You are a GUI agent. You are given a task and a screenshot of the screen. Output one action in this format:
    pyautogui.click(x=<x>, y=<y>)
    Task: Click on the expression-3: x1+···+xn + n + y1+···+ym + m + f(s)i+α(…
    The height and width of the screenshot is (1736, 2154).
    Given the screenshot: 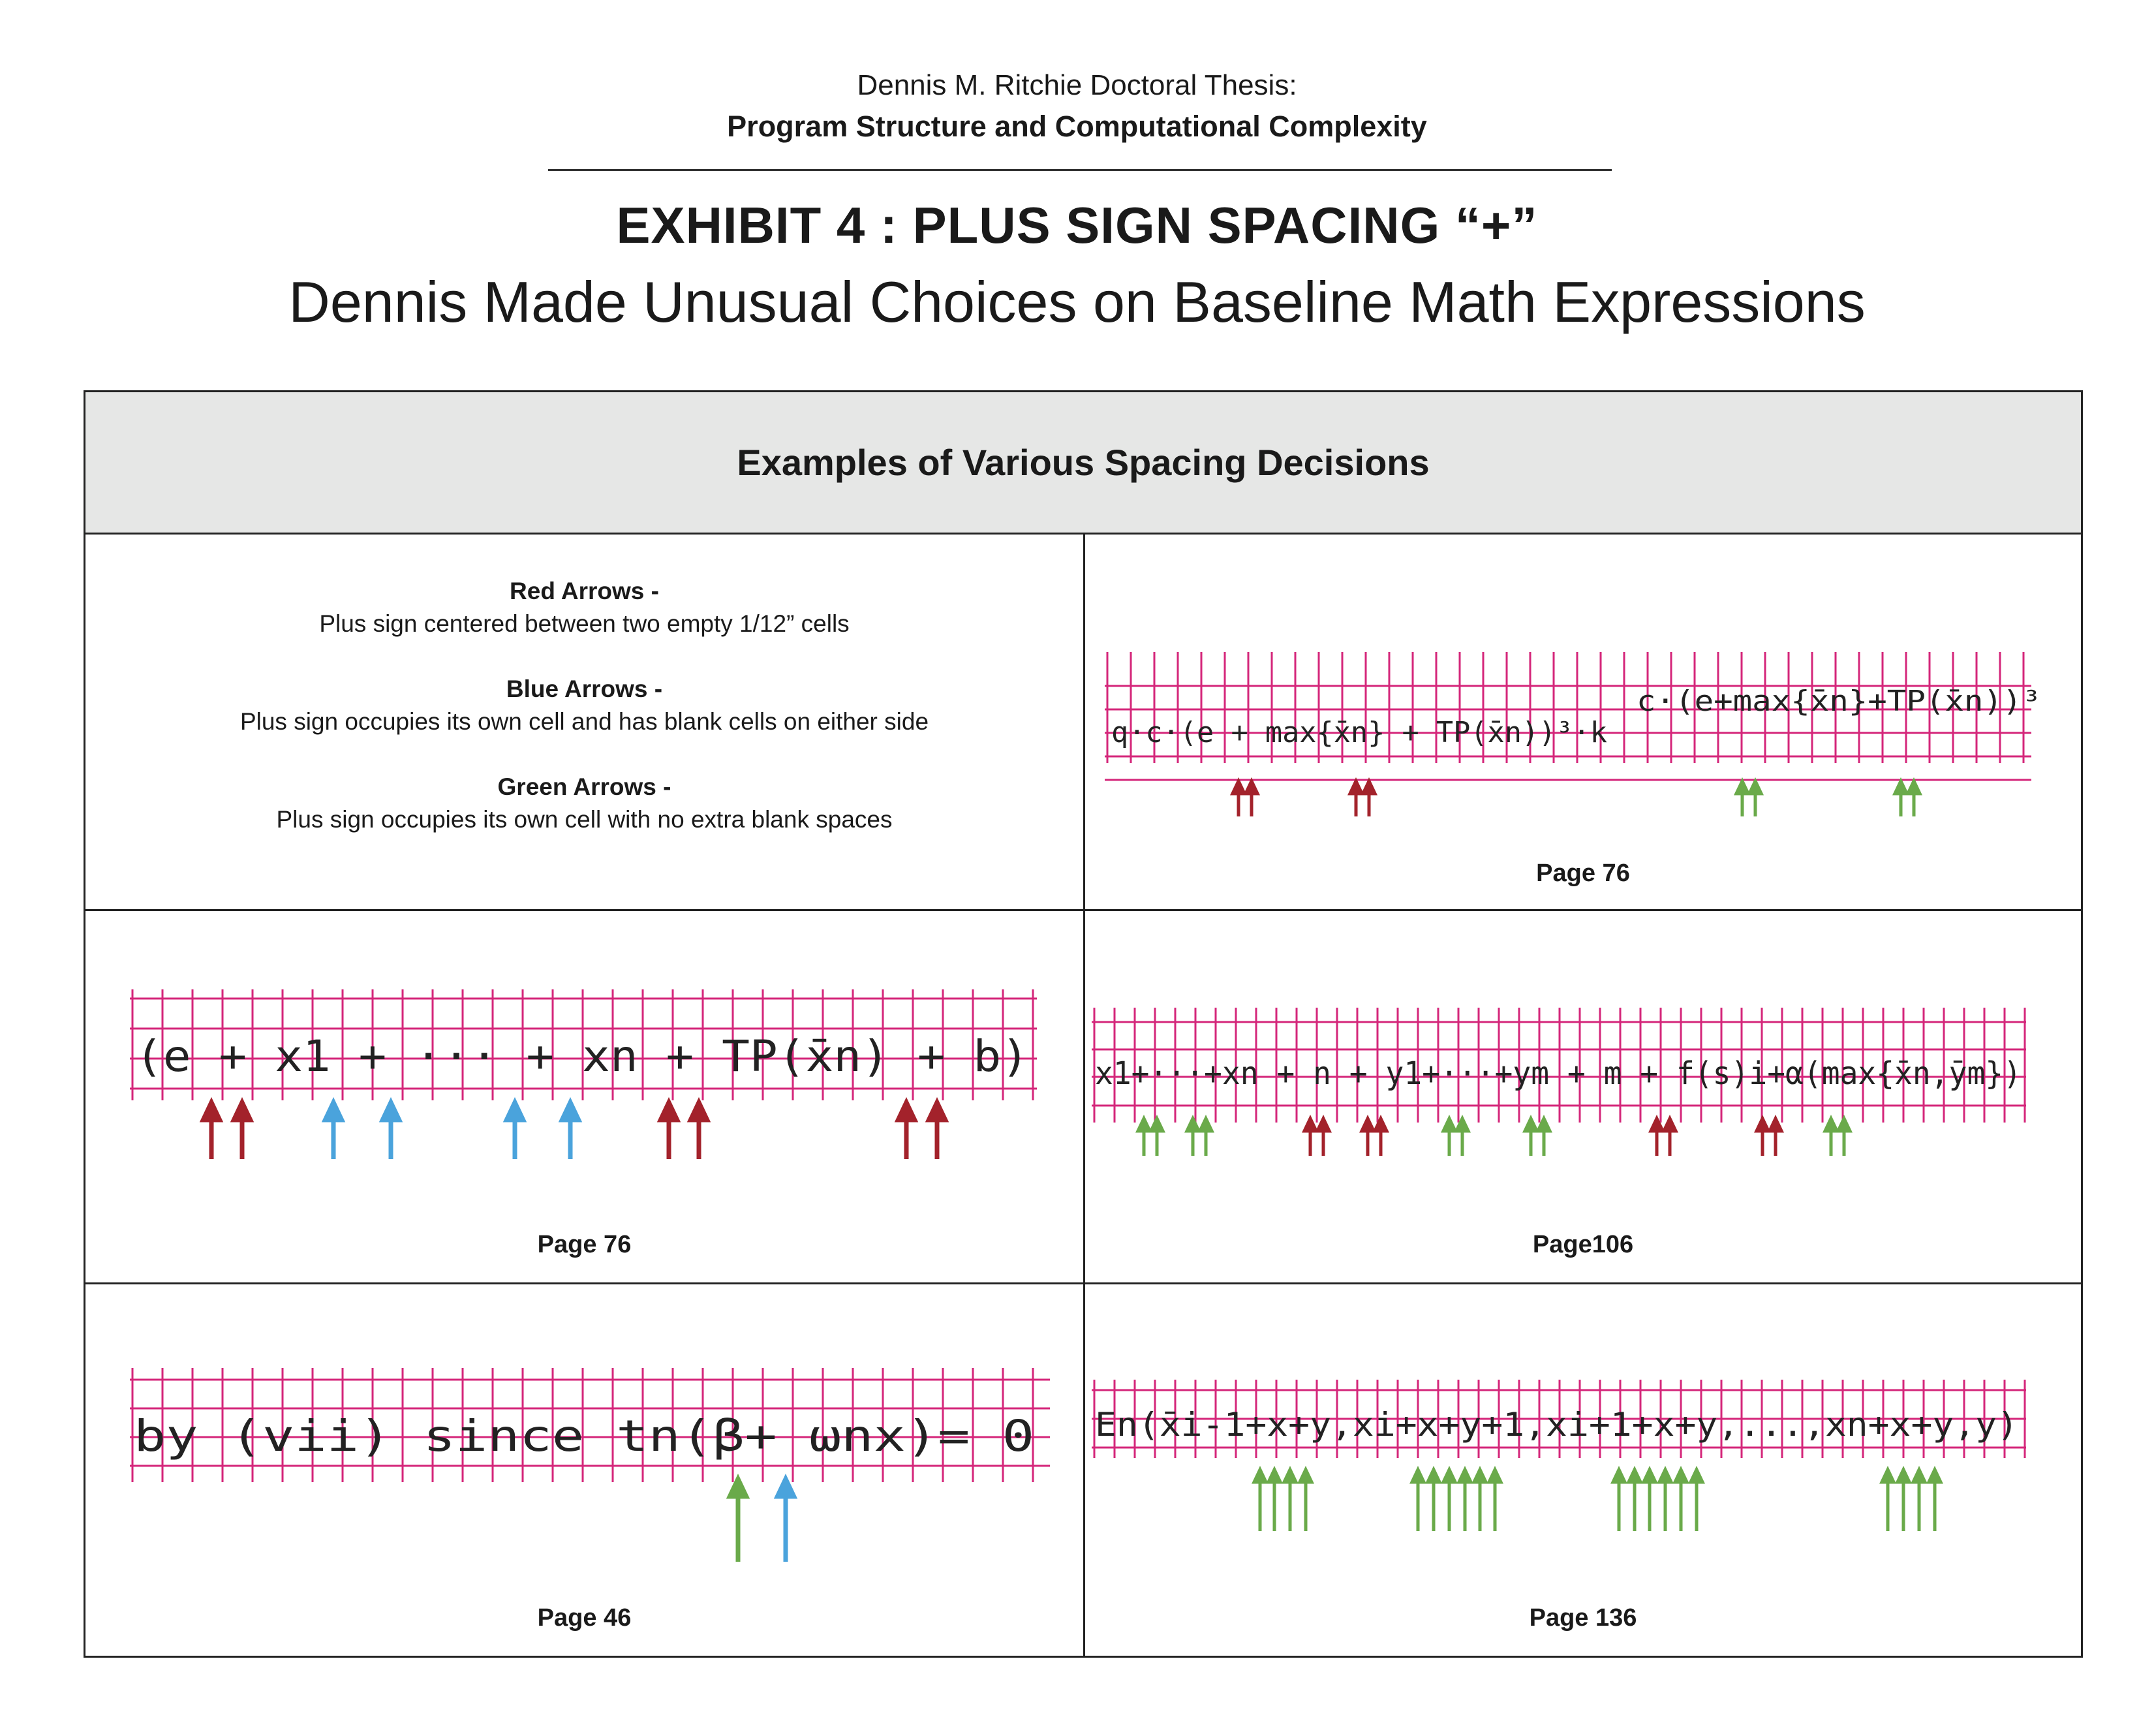 What is the action you would take?
    pyautogui.click(x=1558, y=1073)
    